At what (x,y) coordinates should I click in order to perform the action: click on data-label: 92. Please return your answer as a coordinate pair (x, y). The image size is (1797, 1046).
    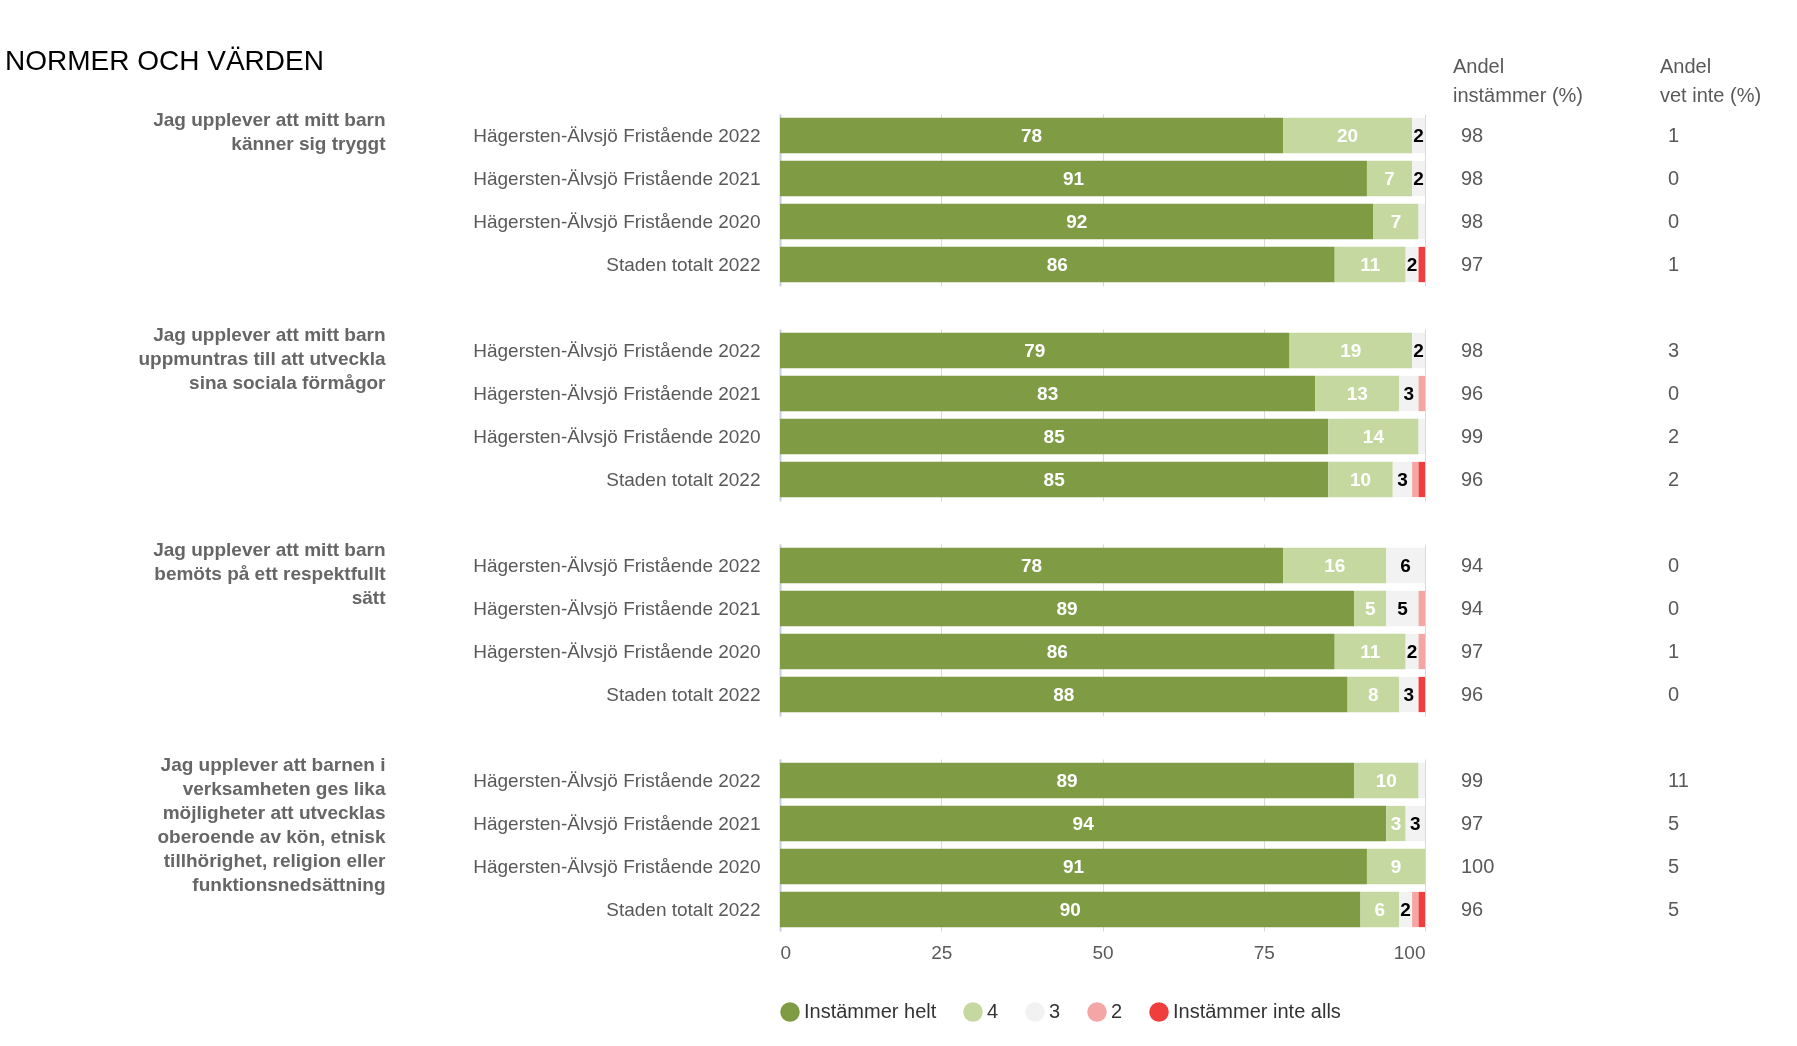
    Looking at the image, I should click on (1077, 221).